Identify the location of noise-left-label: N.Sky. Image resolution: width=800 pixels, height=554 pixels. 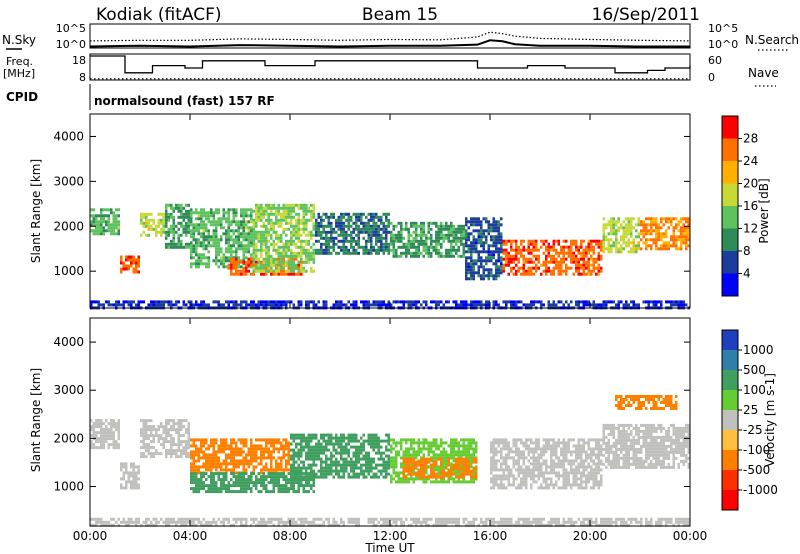
(19, 40).